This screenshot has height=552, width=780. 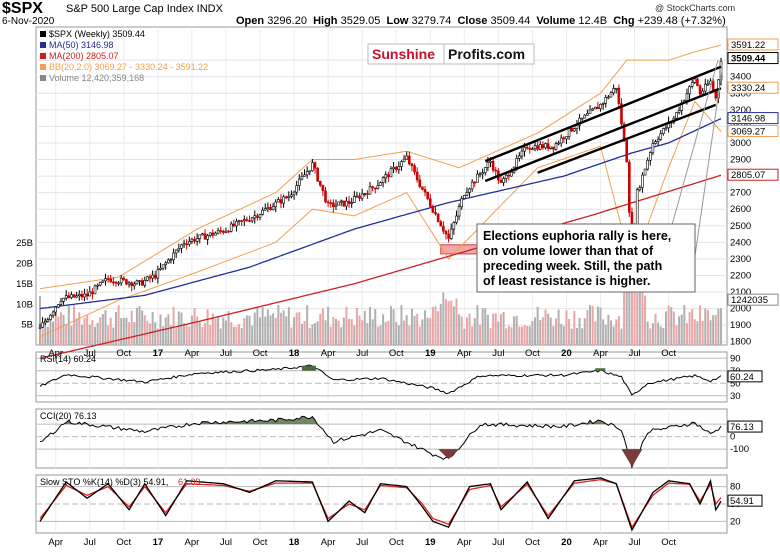 What do you see at coordinates (84, 56) in the screenshot?
I see `legend-entry: MA(200) 2805.07` at bounding box center [84, 56].